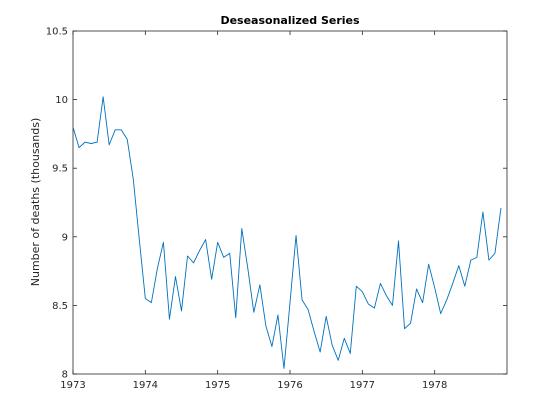  What do you see at coordinates (434, 385) in the screenshot?
I see `x-tick-label: 1978` at bounding box center [434, 385].